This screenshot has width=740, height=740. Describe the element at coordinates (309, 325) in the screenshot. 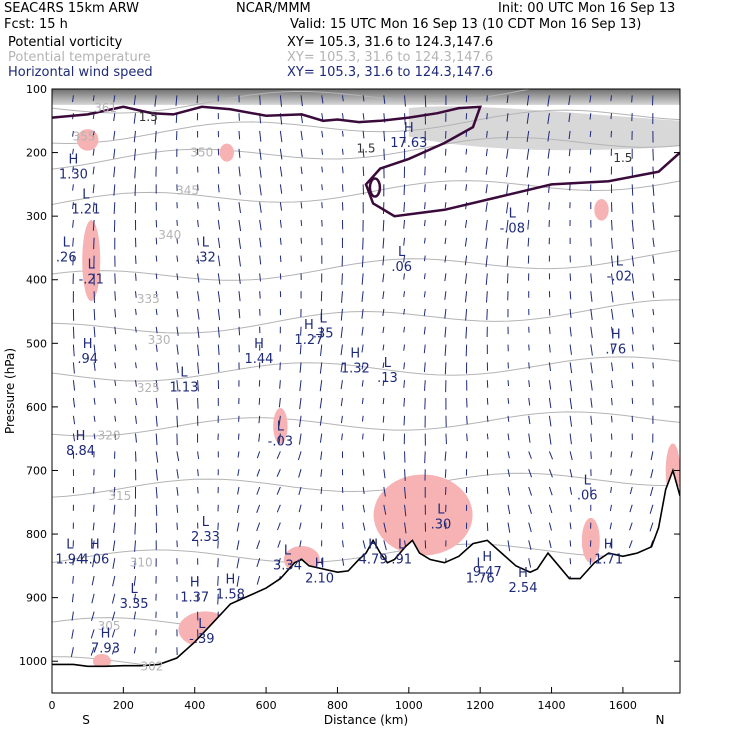

I see `pv-high-marker: H` at that location.